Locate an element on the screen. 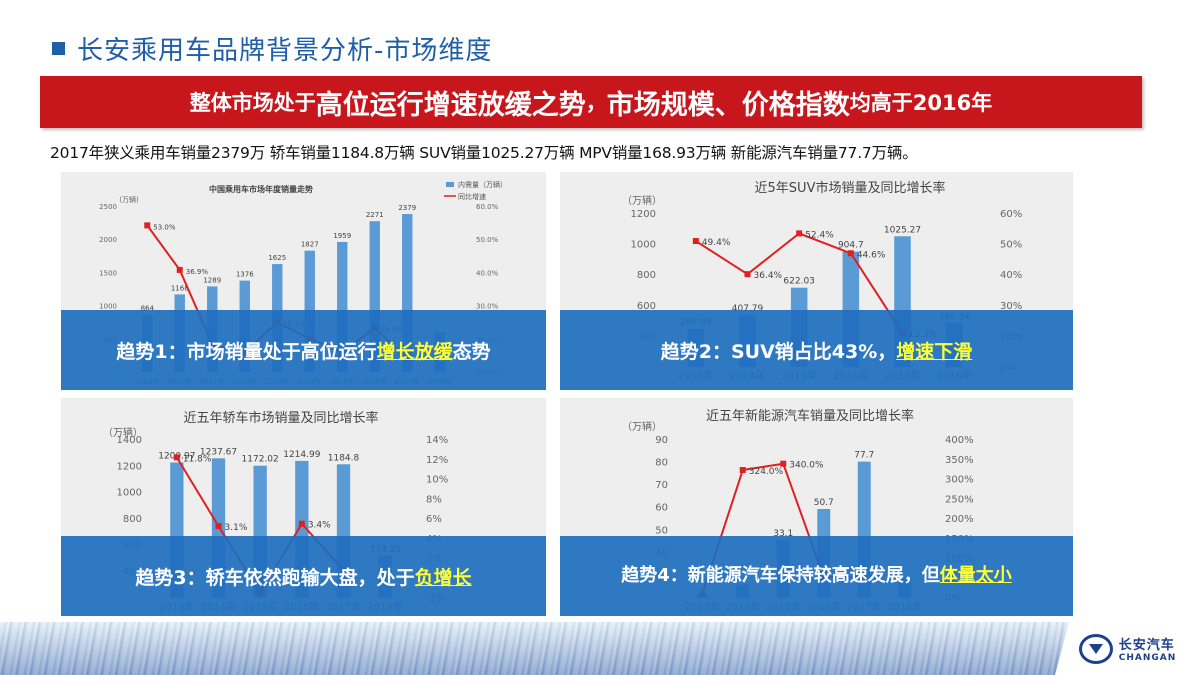 The image size is (1200, 675). bar-value-label: 1214.99 is located at coordinates (301, 455).